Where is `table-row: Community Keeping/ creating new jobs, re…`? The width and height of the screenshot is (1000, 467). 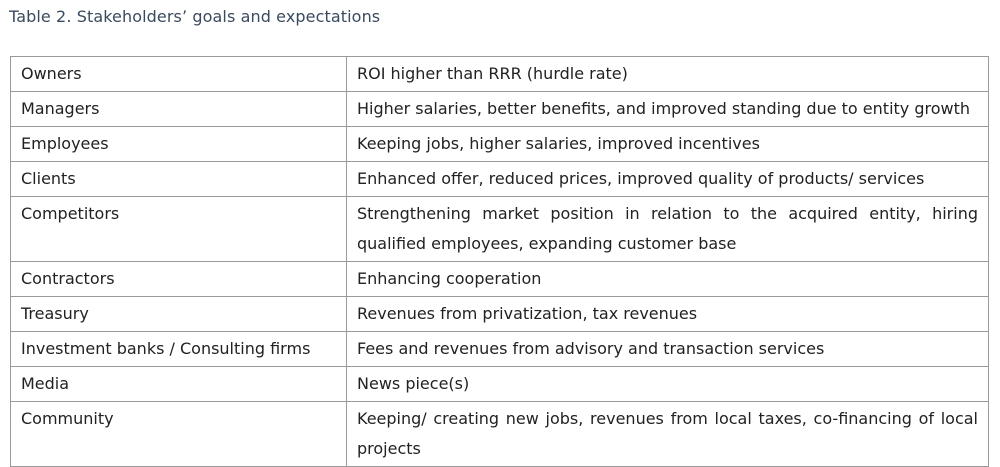
table-row: Community Keeping/ creating new jobs, re… is located at coordinates (499, 434).